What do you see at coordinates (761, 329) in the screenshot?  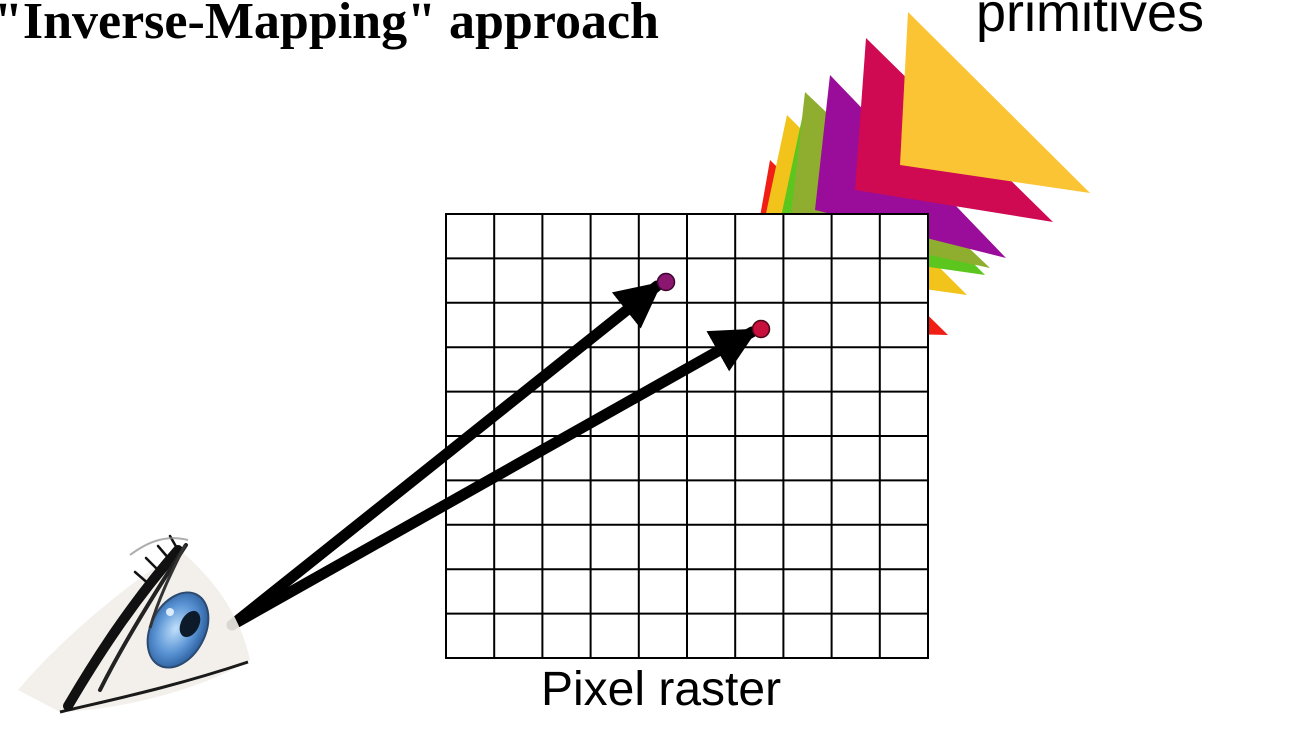 I see `pixel-sample-dot-crimson` at bounding box center [761, 329].